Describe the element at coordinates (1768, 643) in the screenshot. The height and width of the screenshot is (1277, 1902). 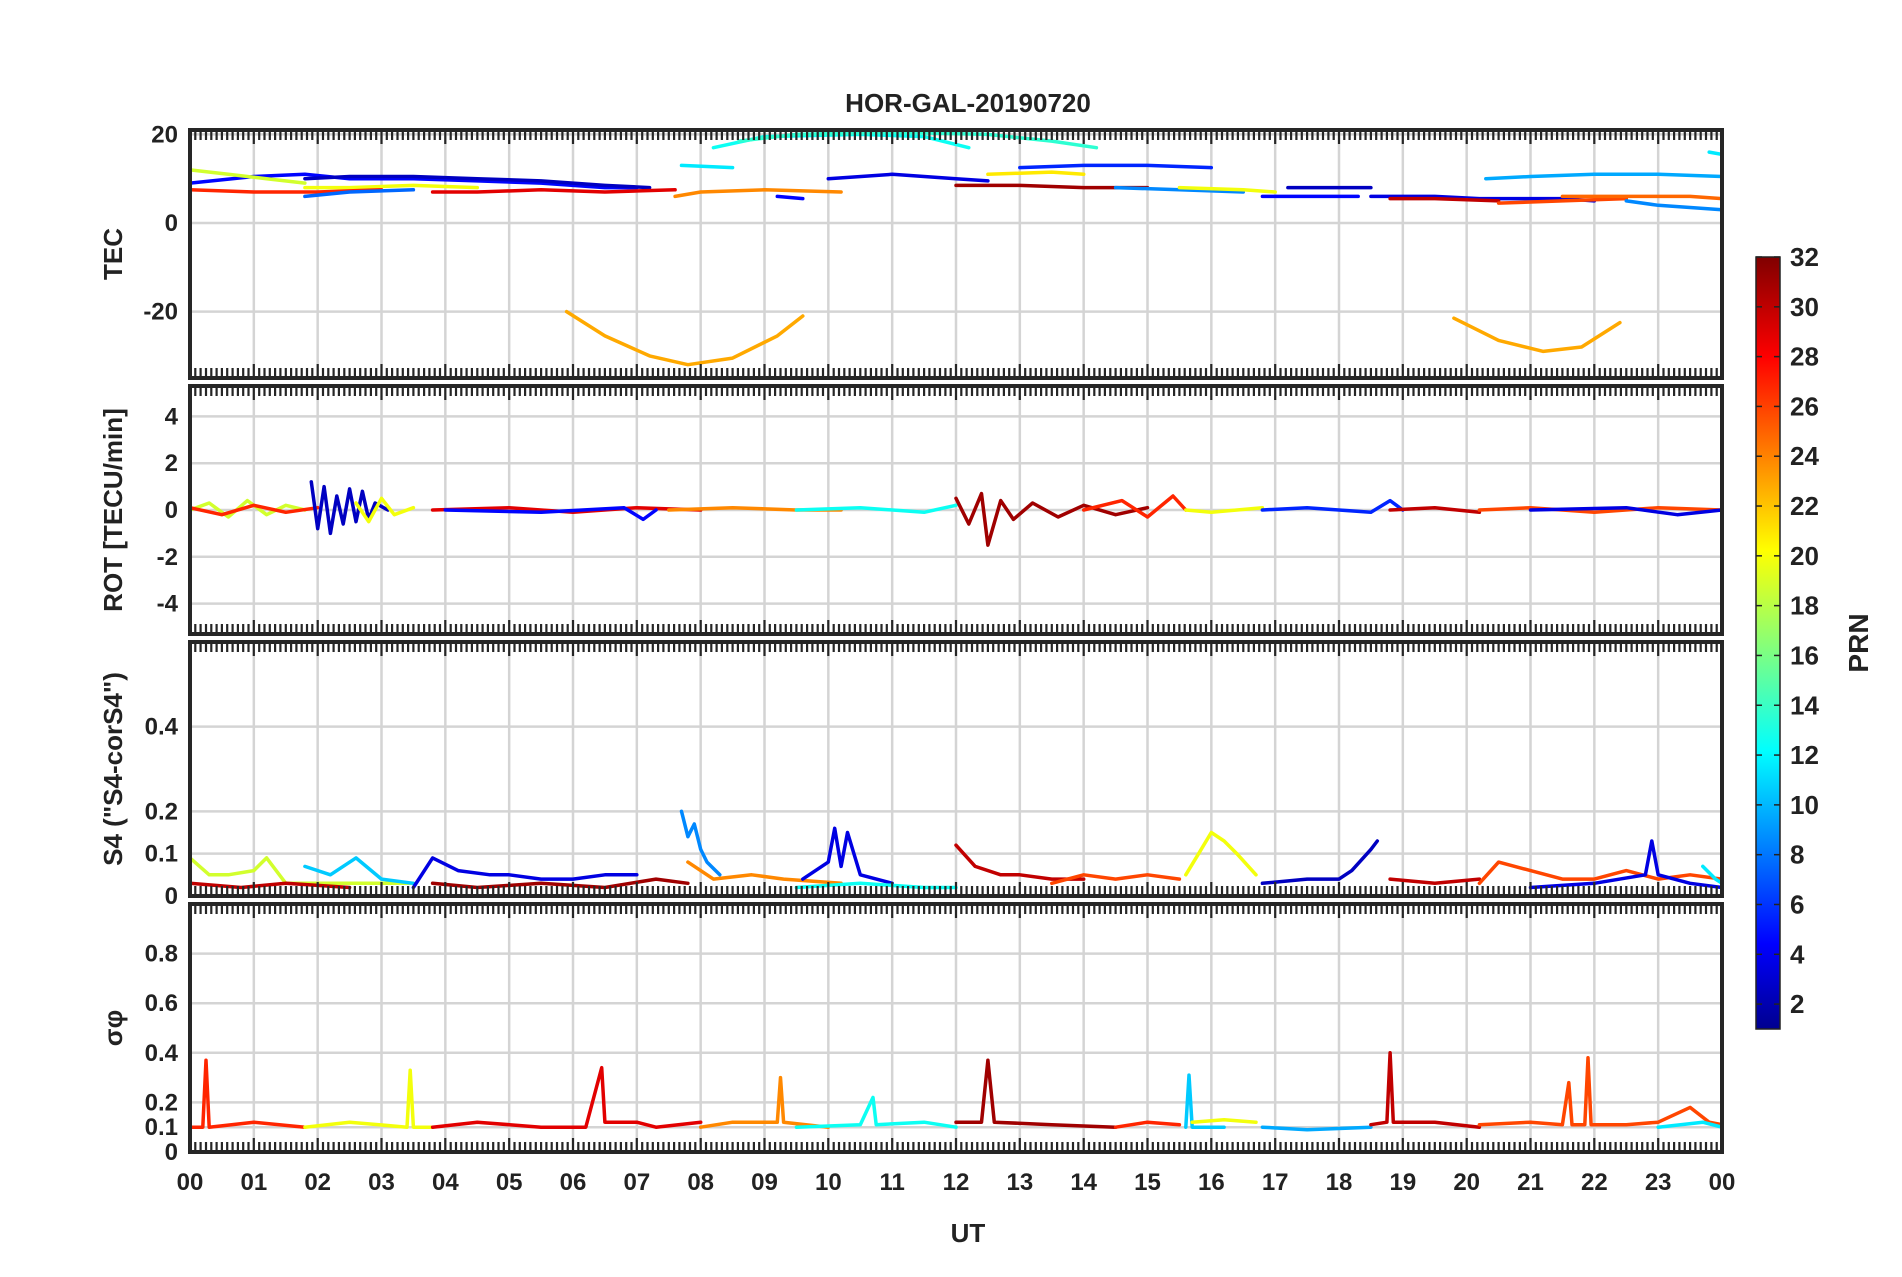
I see `colorbar-scale` at that location.